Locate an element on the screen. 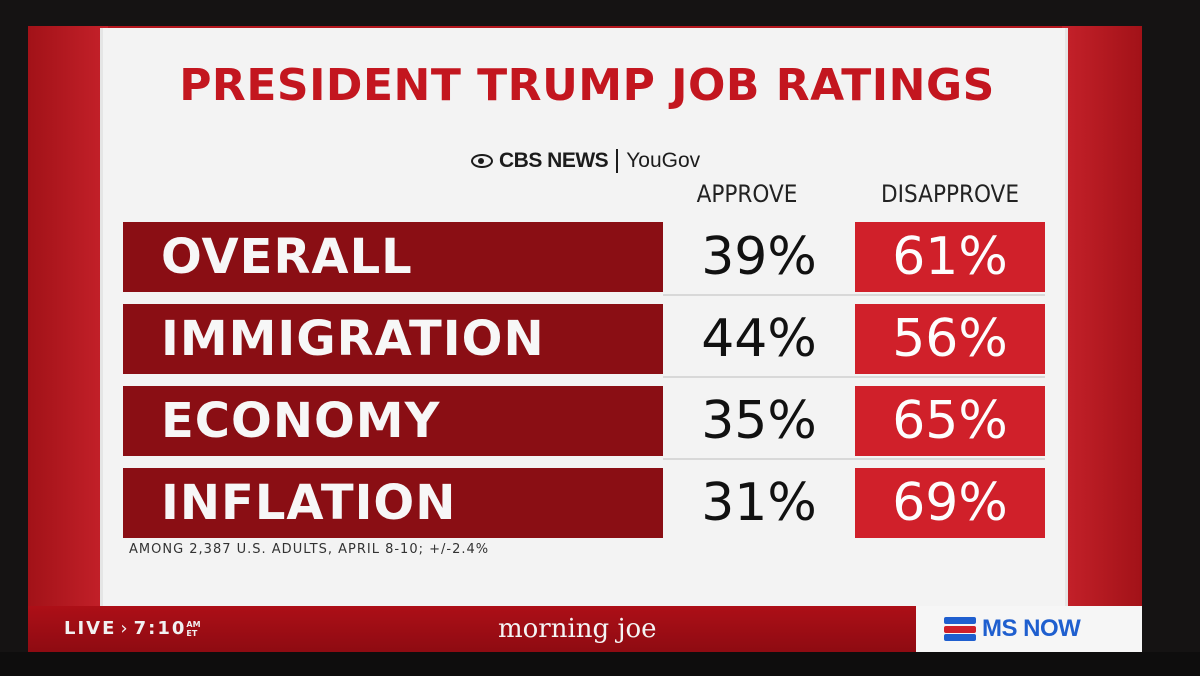  rating-row-overall: OVERALL 39% 61% is located at coordinates (584, 259).